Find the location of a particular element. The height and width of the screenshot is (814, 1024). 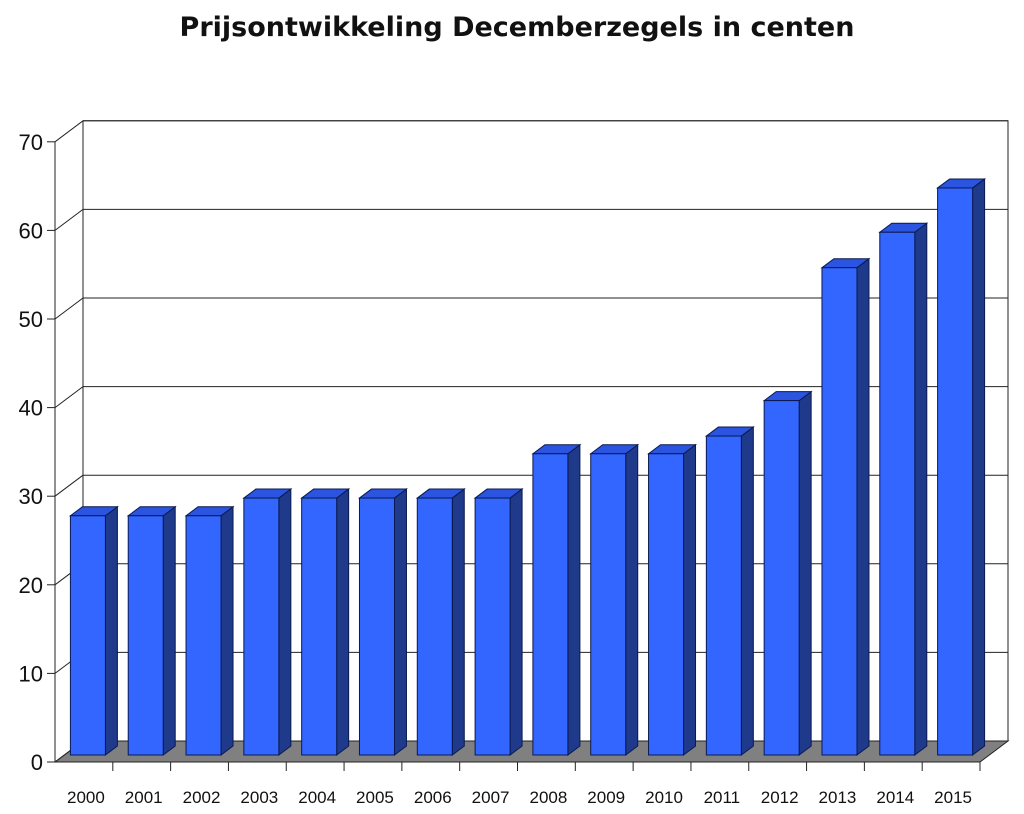

bar-2009 is located at coordinates (608, 604).